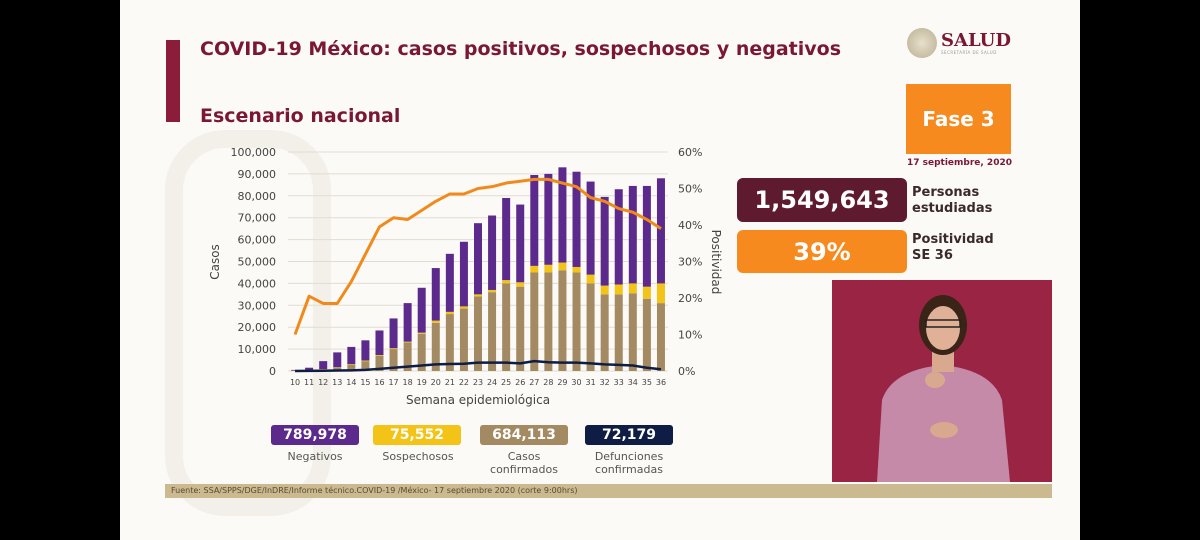  Describe the element at coordinates (257, 240) in the screenshot. I see `y-tick-label: 60,000` at that location.